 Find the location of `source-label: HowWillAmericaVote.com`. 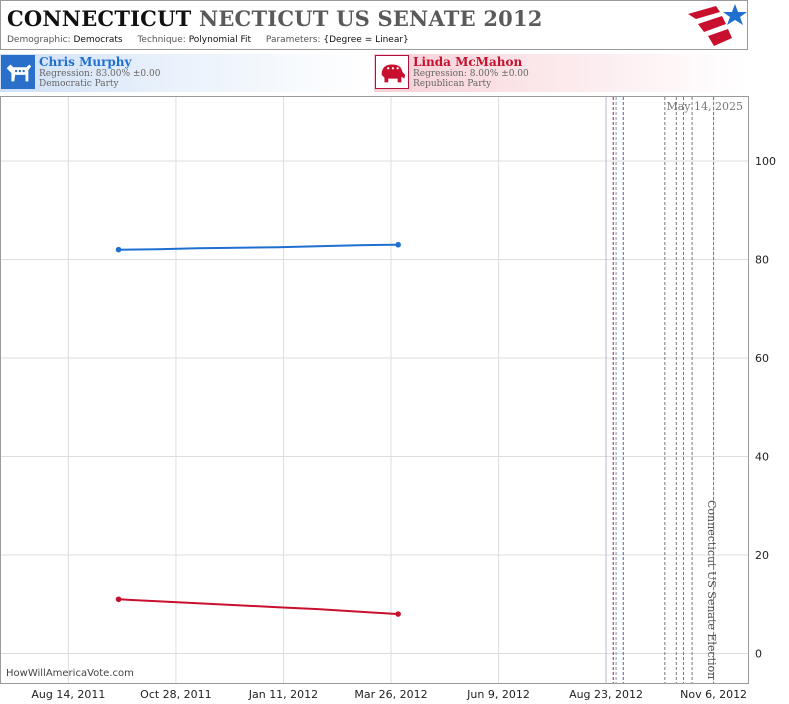

source-label: HowWillAmericaVote.com is located at coordinates (70, 673).